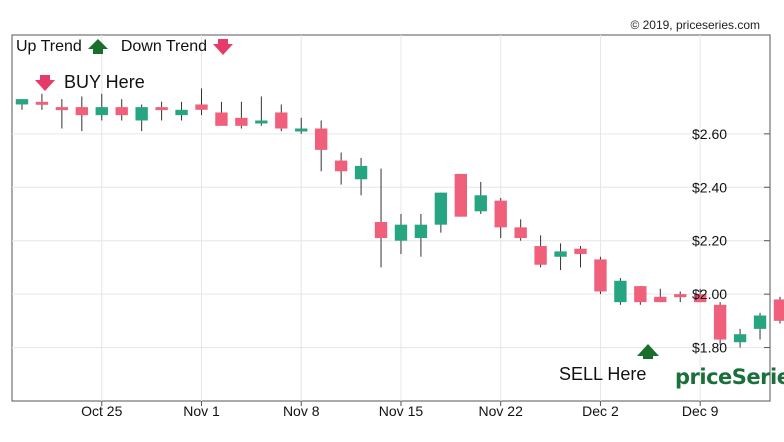 The height and width of the screenshot is (442, 784). I want to click on sell-label: SELL Here, so click(603, 374).